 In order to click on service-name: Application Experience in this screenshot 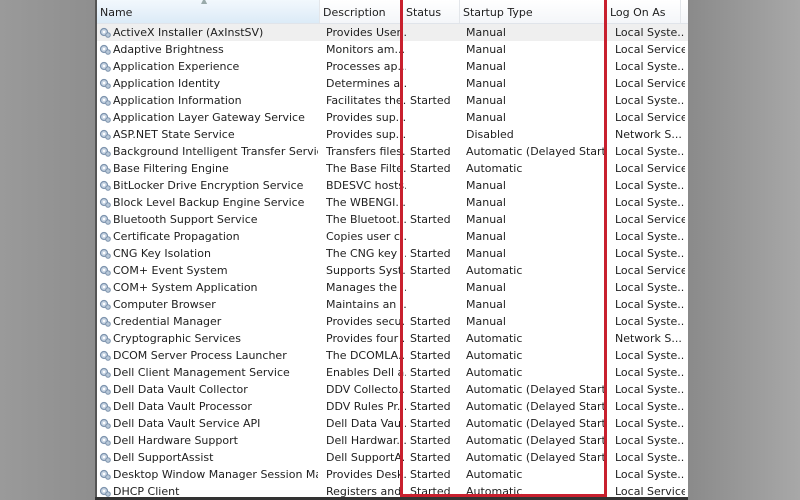, I will do `click(176, 66)`.